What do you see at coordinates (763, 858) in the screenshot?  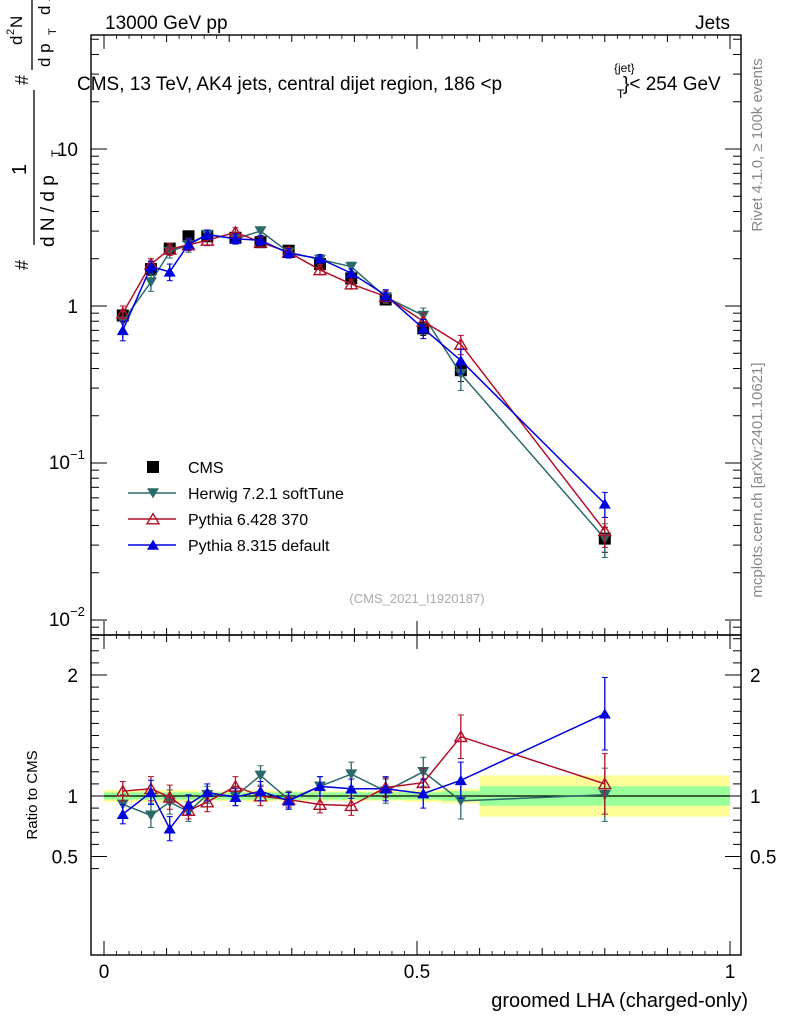 I see `ratio-y-tick-label-right: 0.5` at bounding box center [763, 858].